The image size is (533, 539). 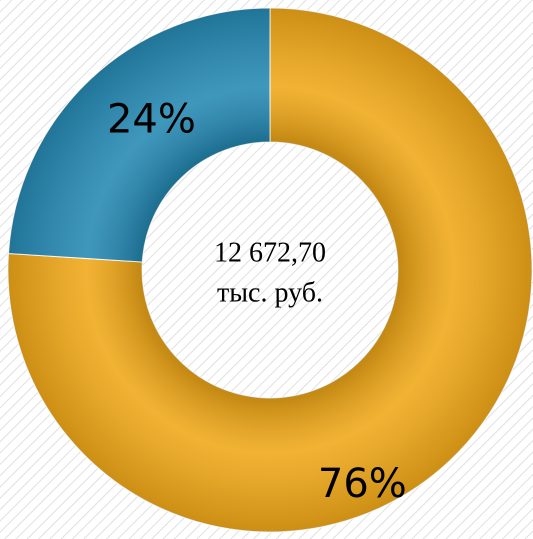 I want to click on data-label: 24%, so click(x=151, y=120).